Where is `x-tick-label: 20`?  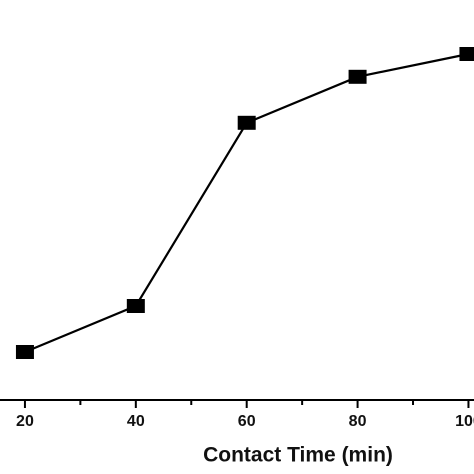
x-tick-label: 20 is located at coordinates (25, 421).